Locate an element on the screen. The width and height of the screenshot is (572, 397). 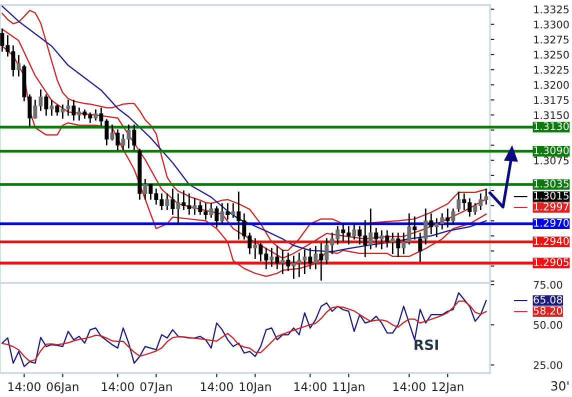
text: 1.2997 is located at coordinates (551, 206).